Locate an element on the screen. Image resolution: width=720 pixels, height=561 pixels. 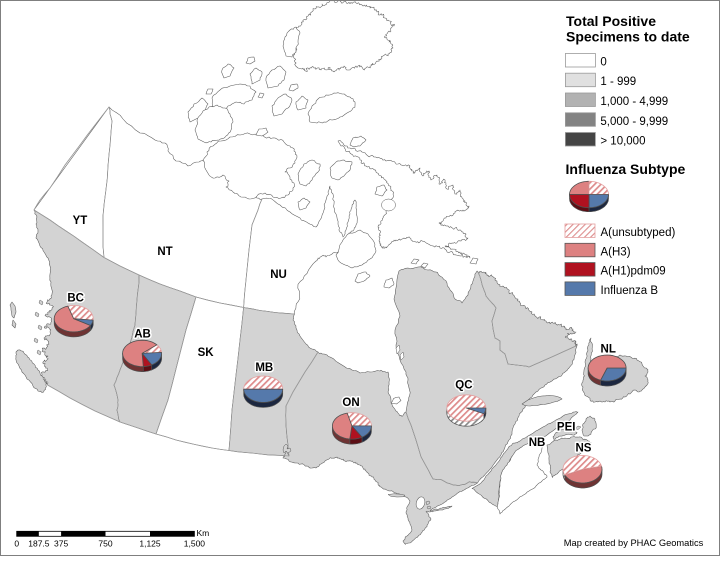
svg-text: NB is located at coordinates (537, 443).